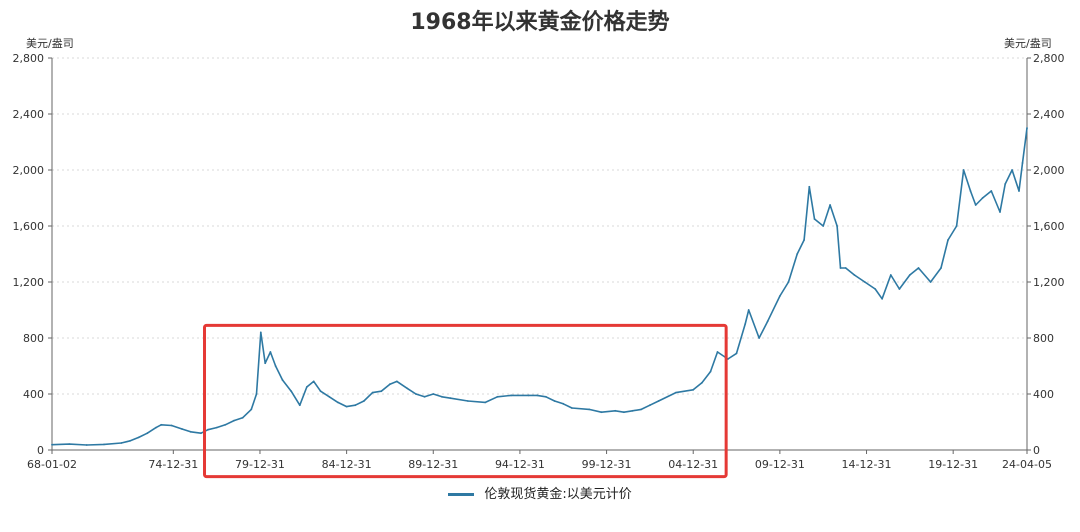 This screenshot has height=532, width=1080. I want to click on legend-label: 伦敦现货黄金:以美元计价, so click(558, 494).